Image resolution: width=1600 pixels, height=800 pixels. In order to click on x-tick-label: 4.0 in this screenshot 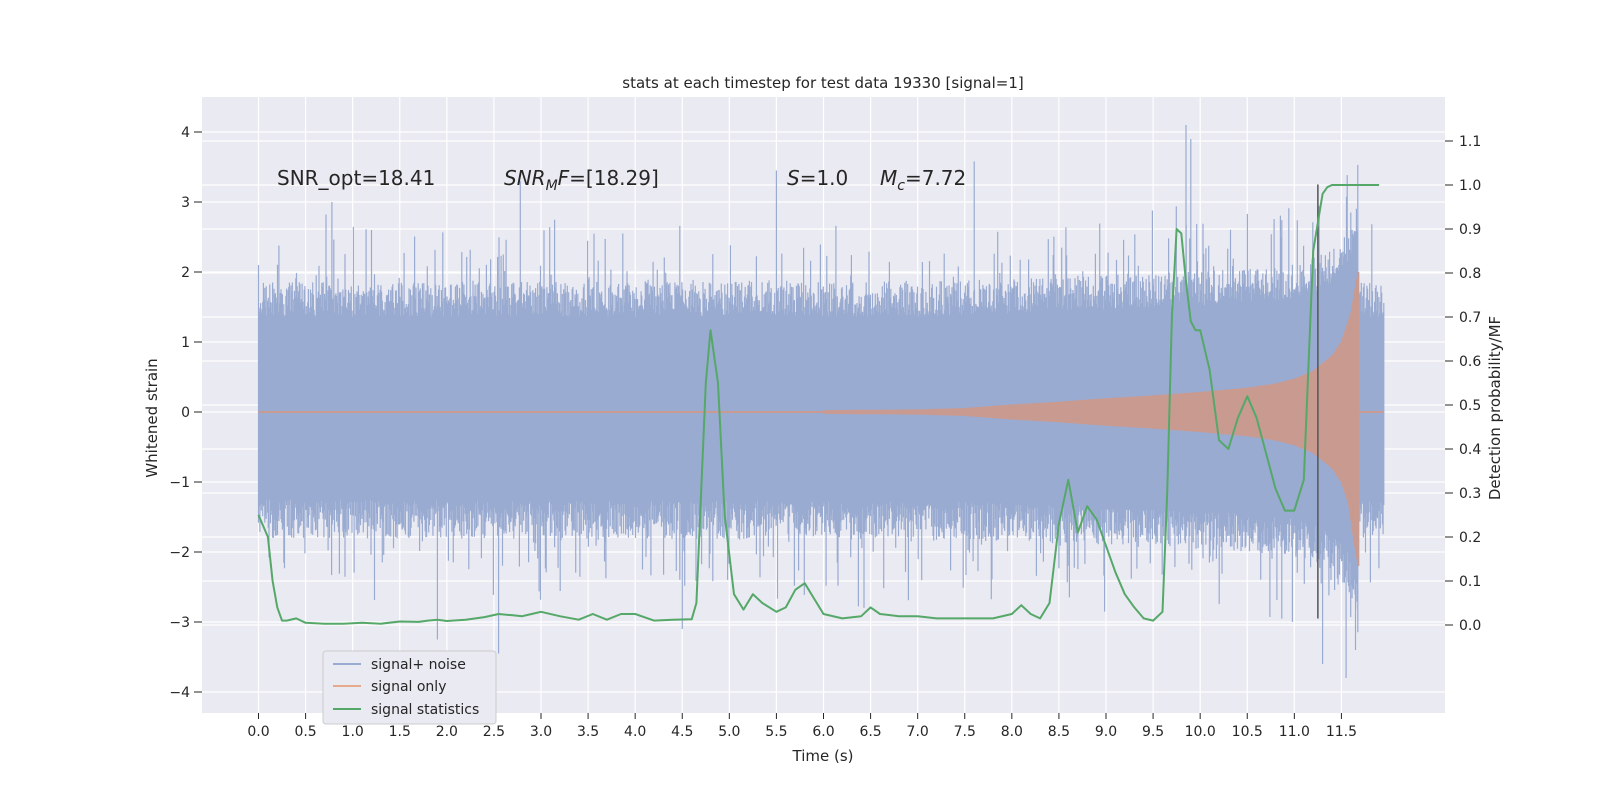, I will do `click(635, 732)`.